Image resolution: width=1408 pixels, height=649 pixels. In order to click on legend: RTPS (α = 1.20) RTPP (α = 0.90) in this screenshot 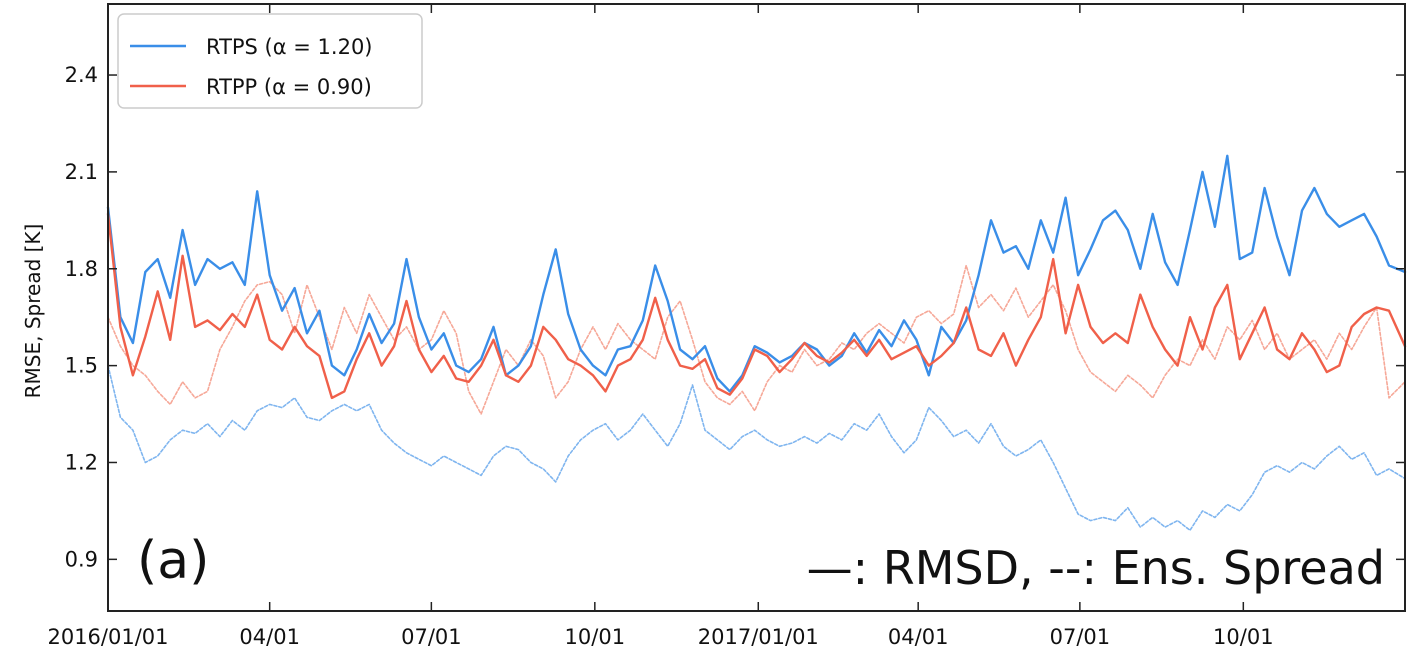, I will do `click(270, 61)`.